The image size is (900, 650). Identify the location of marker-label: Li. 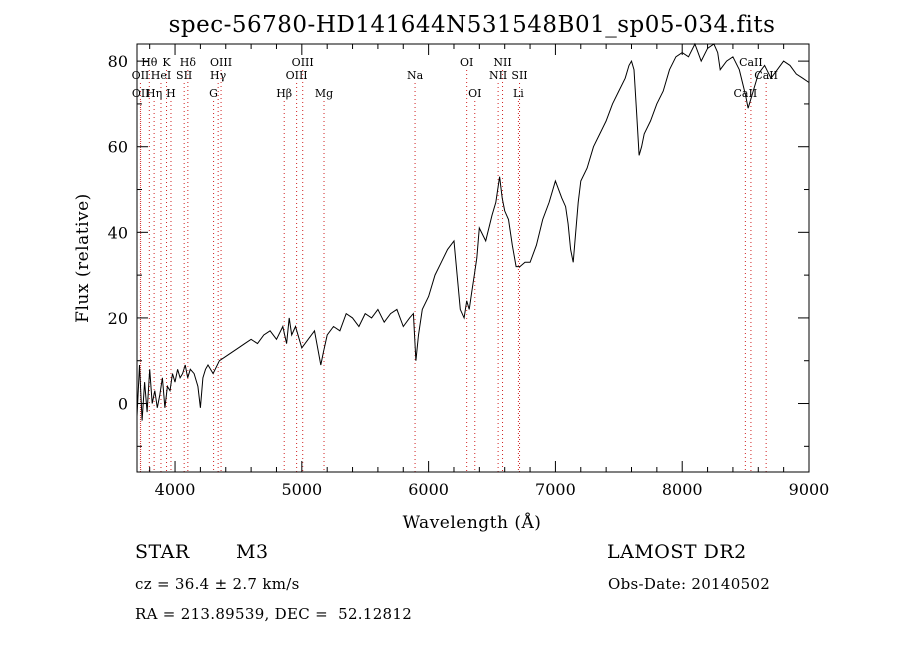
(518, 93).